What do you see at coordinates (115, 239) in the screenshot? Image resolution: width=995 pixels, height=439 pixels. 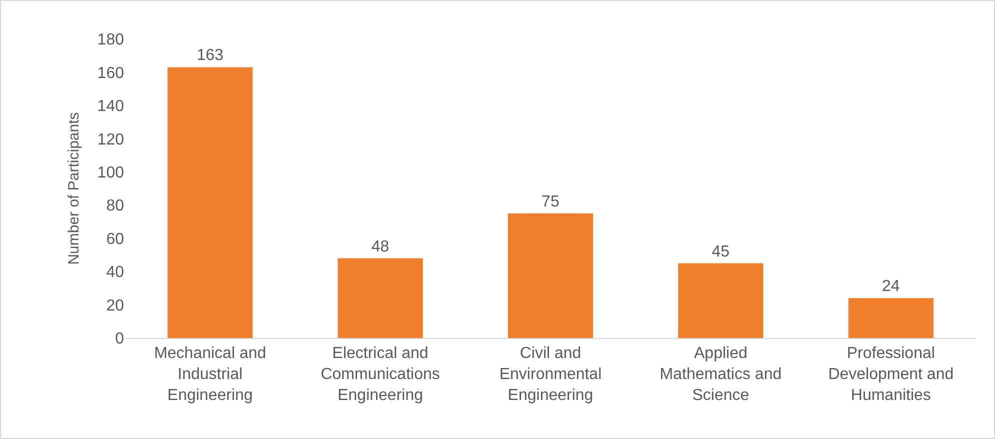 I see `y-tick-label: 60` at bounding box center [115, 239].